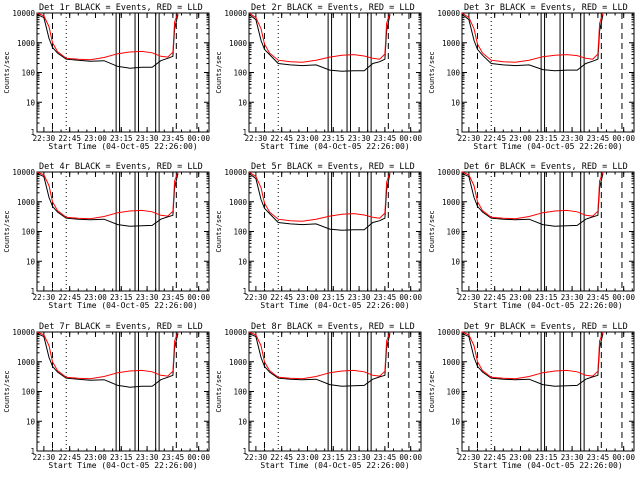 This screenshot has height=484, width=640. I want to click on panel-title: Det 2r BLACK = Events, RED = LLD, so click(333, 8).